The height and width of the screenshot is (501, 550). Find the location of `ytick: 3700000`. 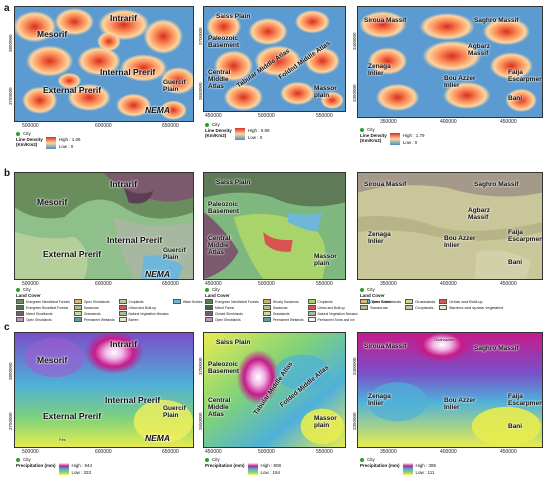

ytick: 3700000 is located at coordinates (200, 36).